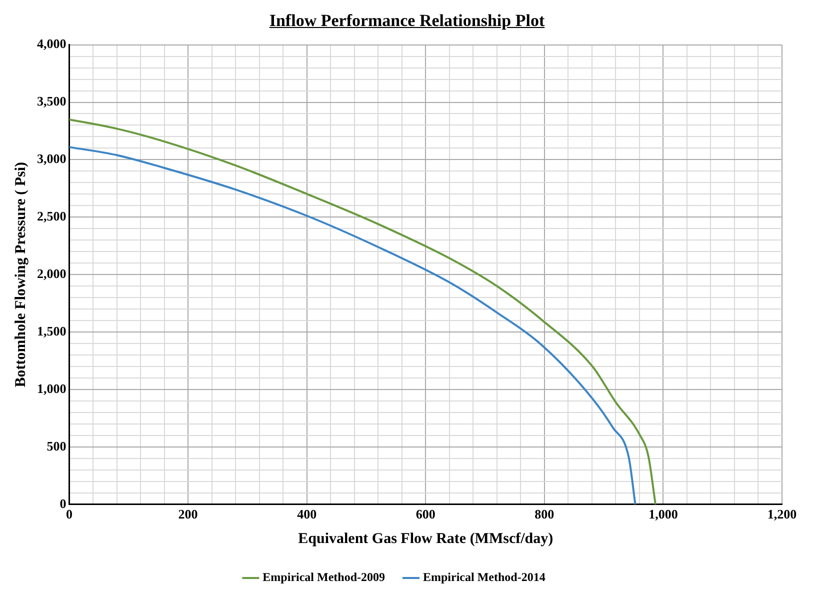 This screenshot has height=602, width=814. What do you see at coordinates (324, 577) in the screenshot?
I see `legend-label: Empirical Method-2009` at bounding box center [324, 577].